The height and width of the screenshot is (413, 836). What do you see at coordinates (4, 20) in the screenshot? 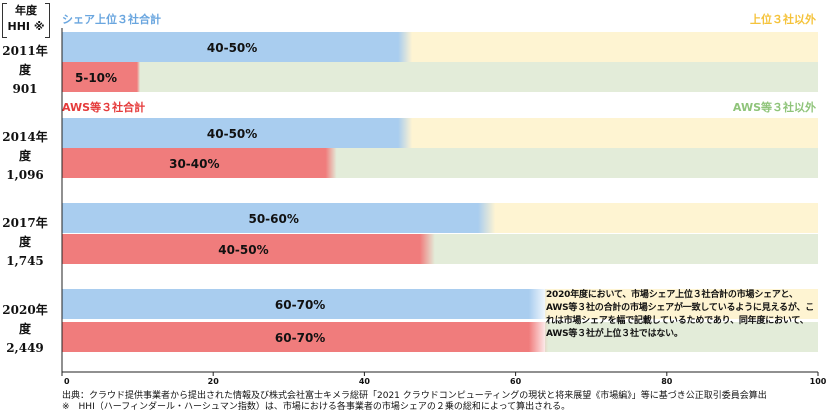
I see `header-bracket-left` at bounding box center [4, 20].